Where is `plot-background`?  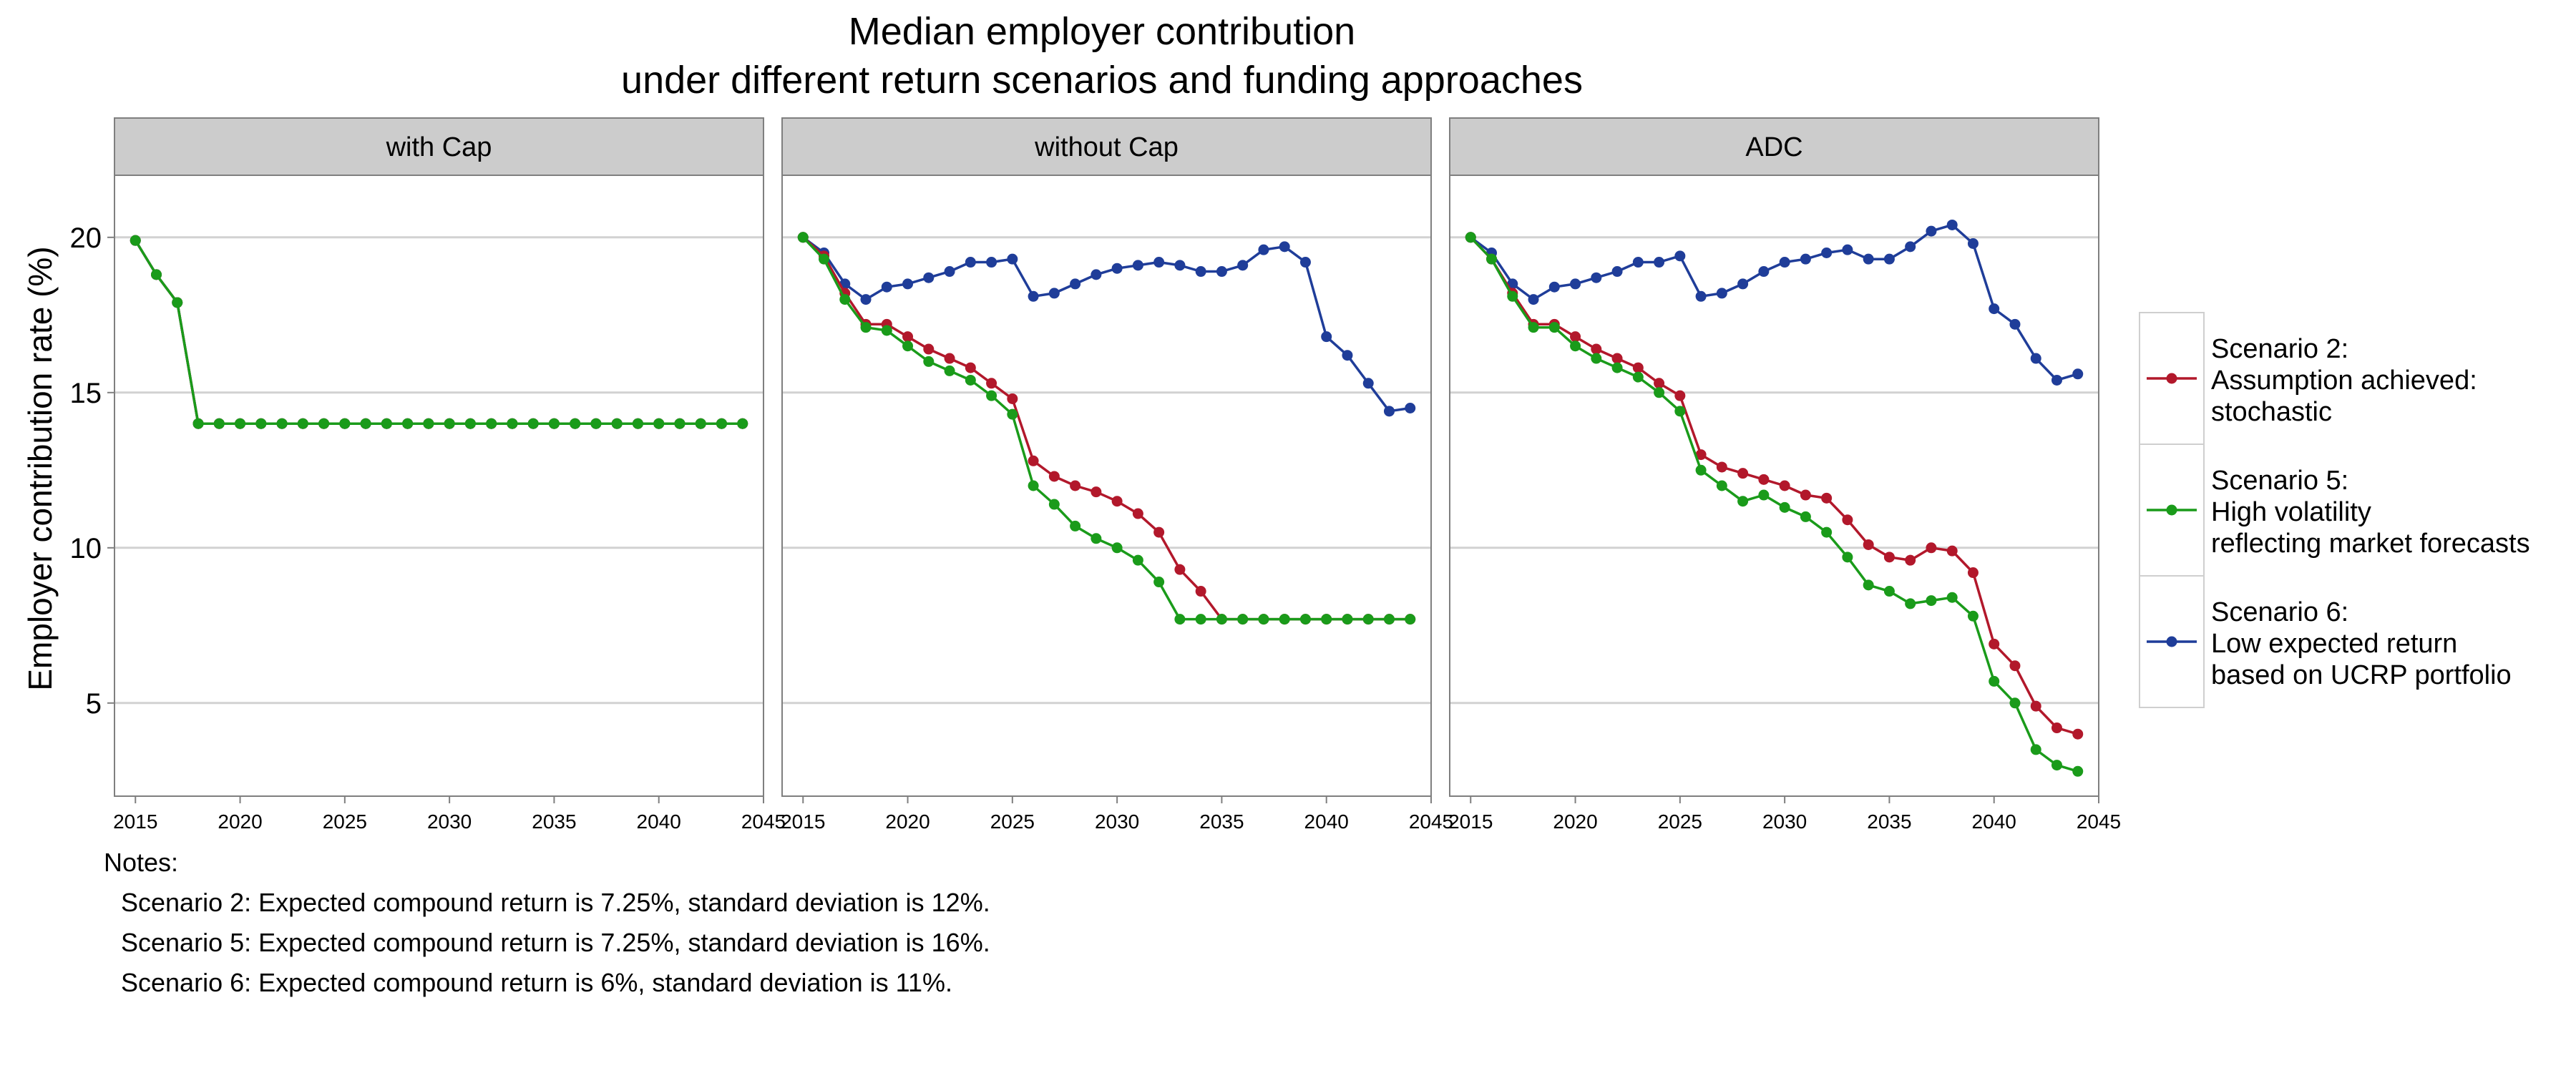 plot-background is located at coordinates (1775, 485).